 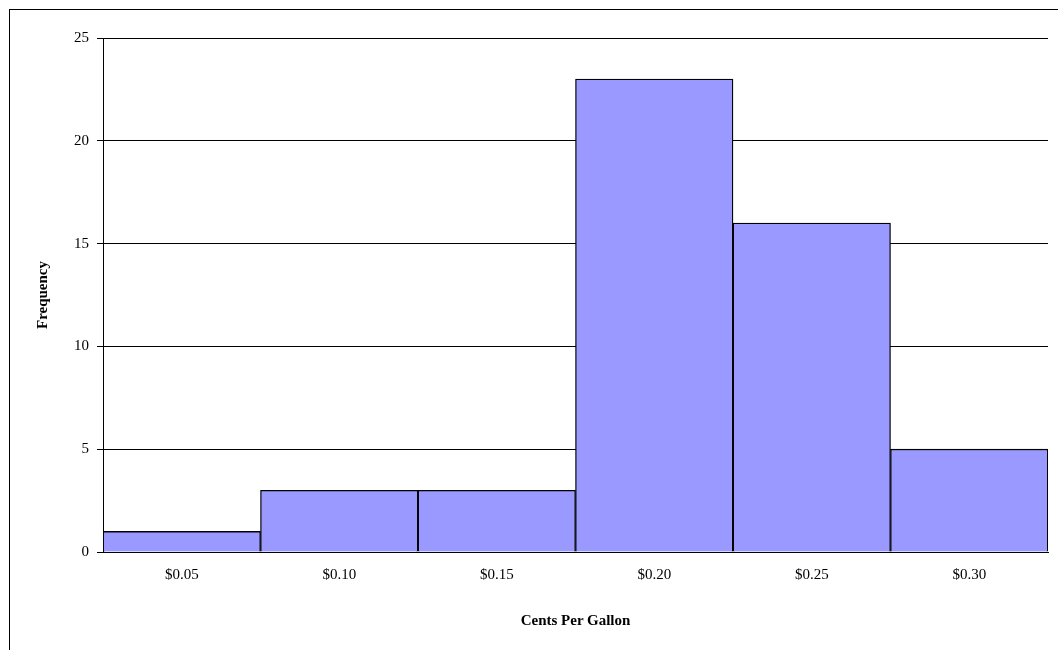 I want to click on x-tick-label: $0.30, so click(x=969, y=573).